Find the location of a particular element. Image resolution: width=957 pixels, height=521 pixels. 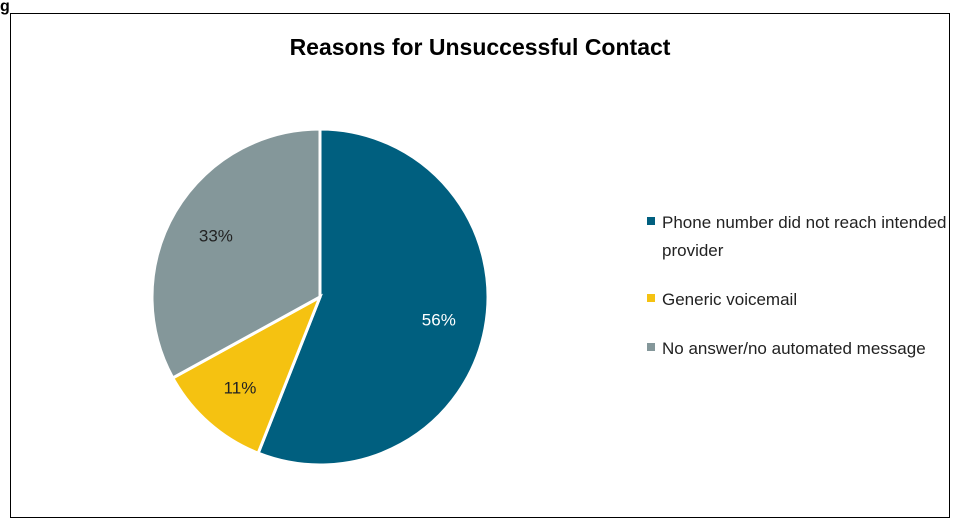

chart-title: Reasons for Unsuccessful Contact is located at coordinates (480, 47).